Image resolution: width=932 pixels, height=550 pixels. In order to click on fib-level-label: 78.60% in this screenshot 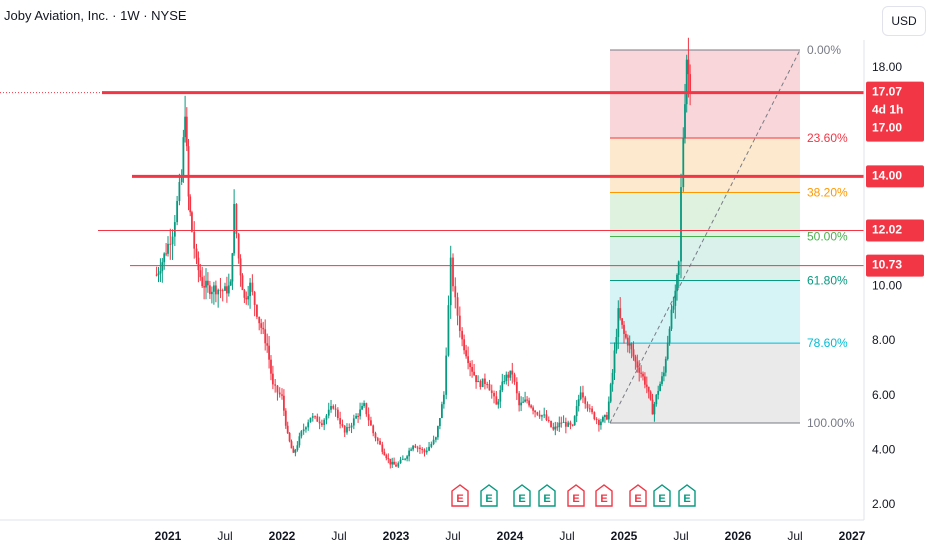, I will do `click(827, 343)`.